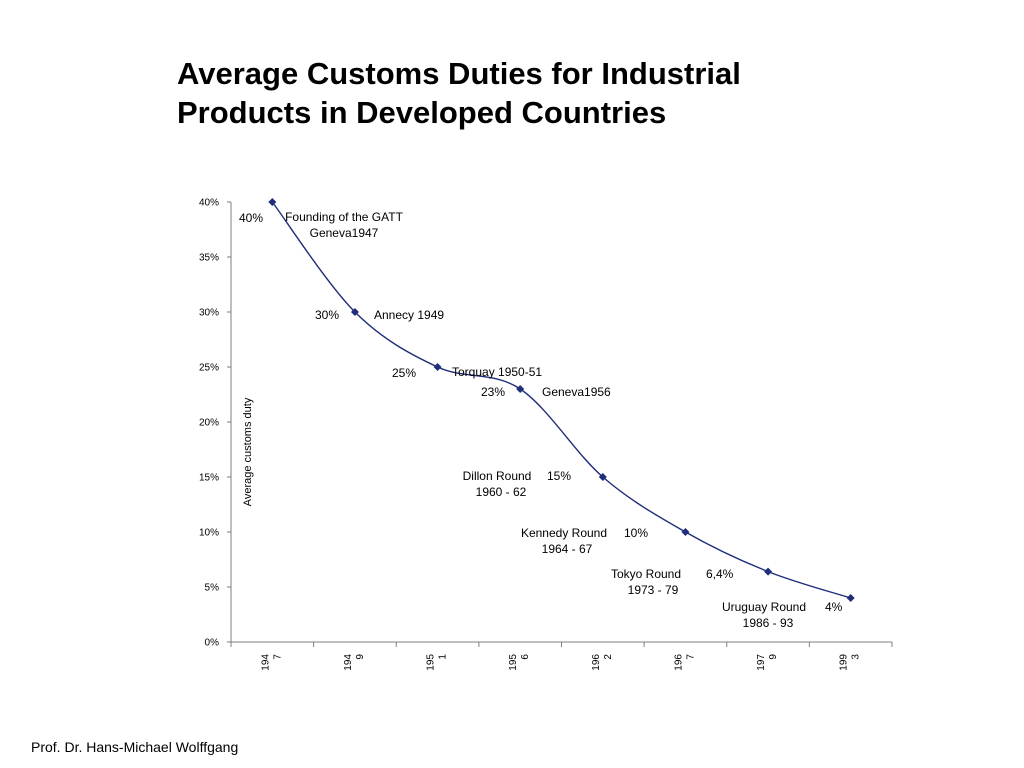 The height and width of the screenshot is (768, 1024). What do you see at coordinates (856, 657) in the screenshot?
I see `x-tick-label: 3` at bounding box center [856, 657].